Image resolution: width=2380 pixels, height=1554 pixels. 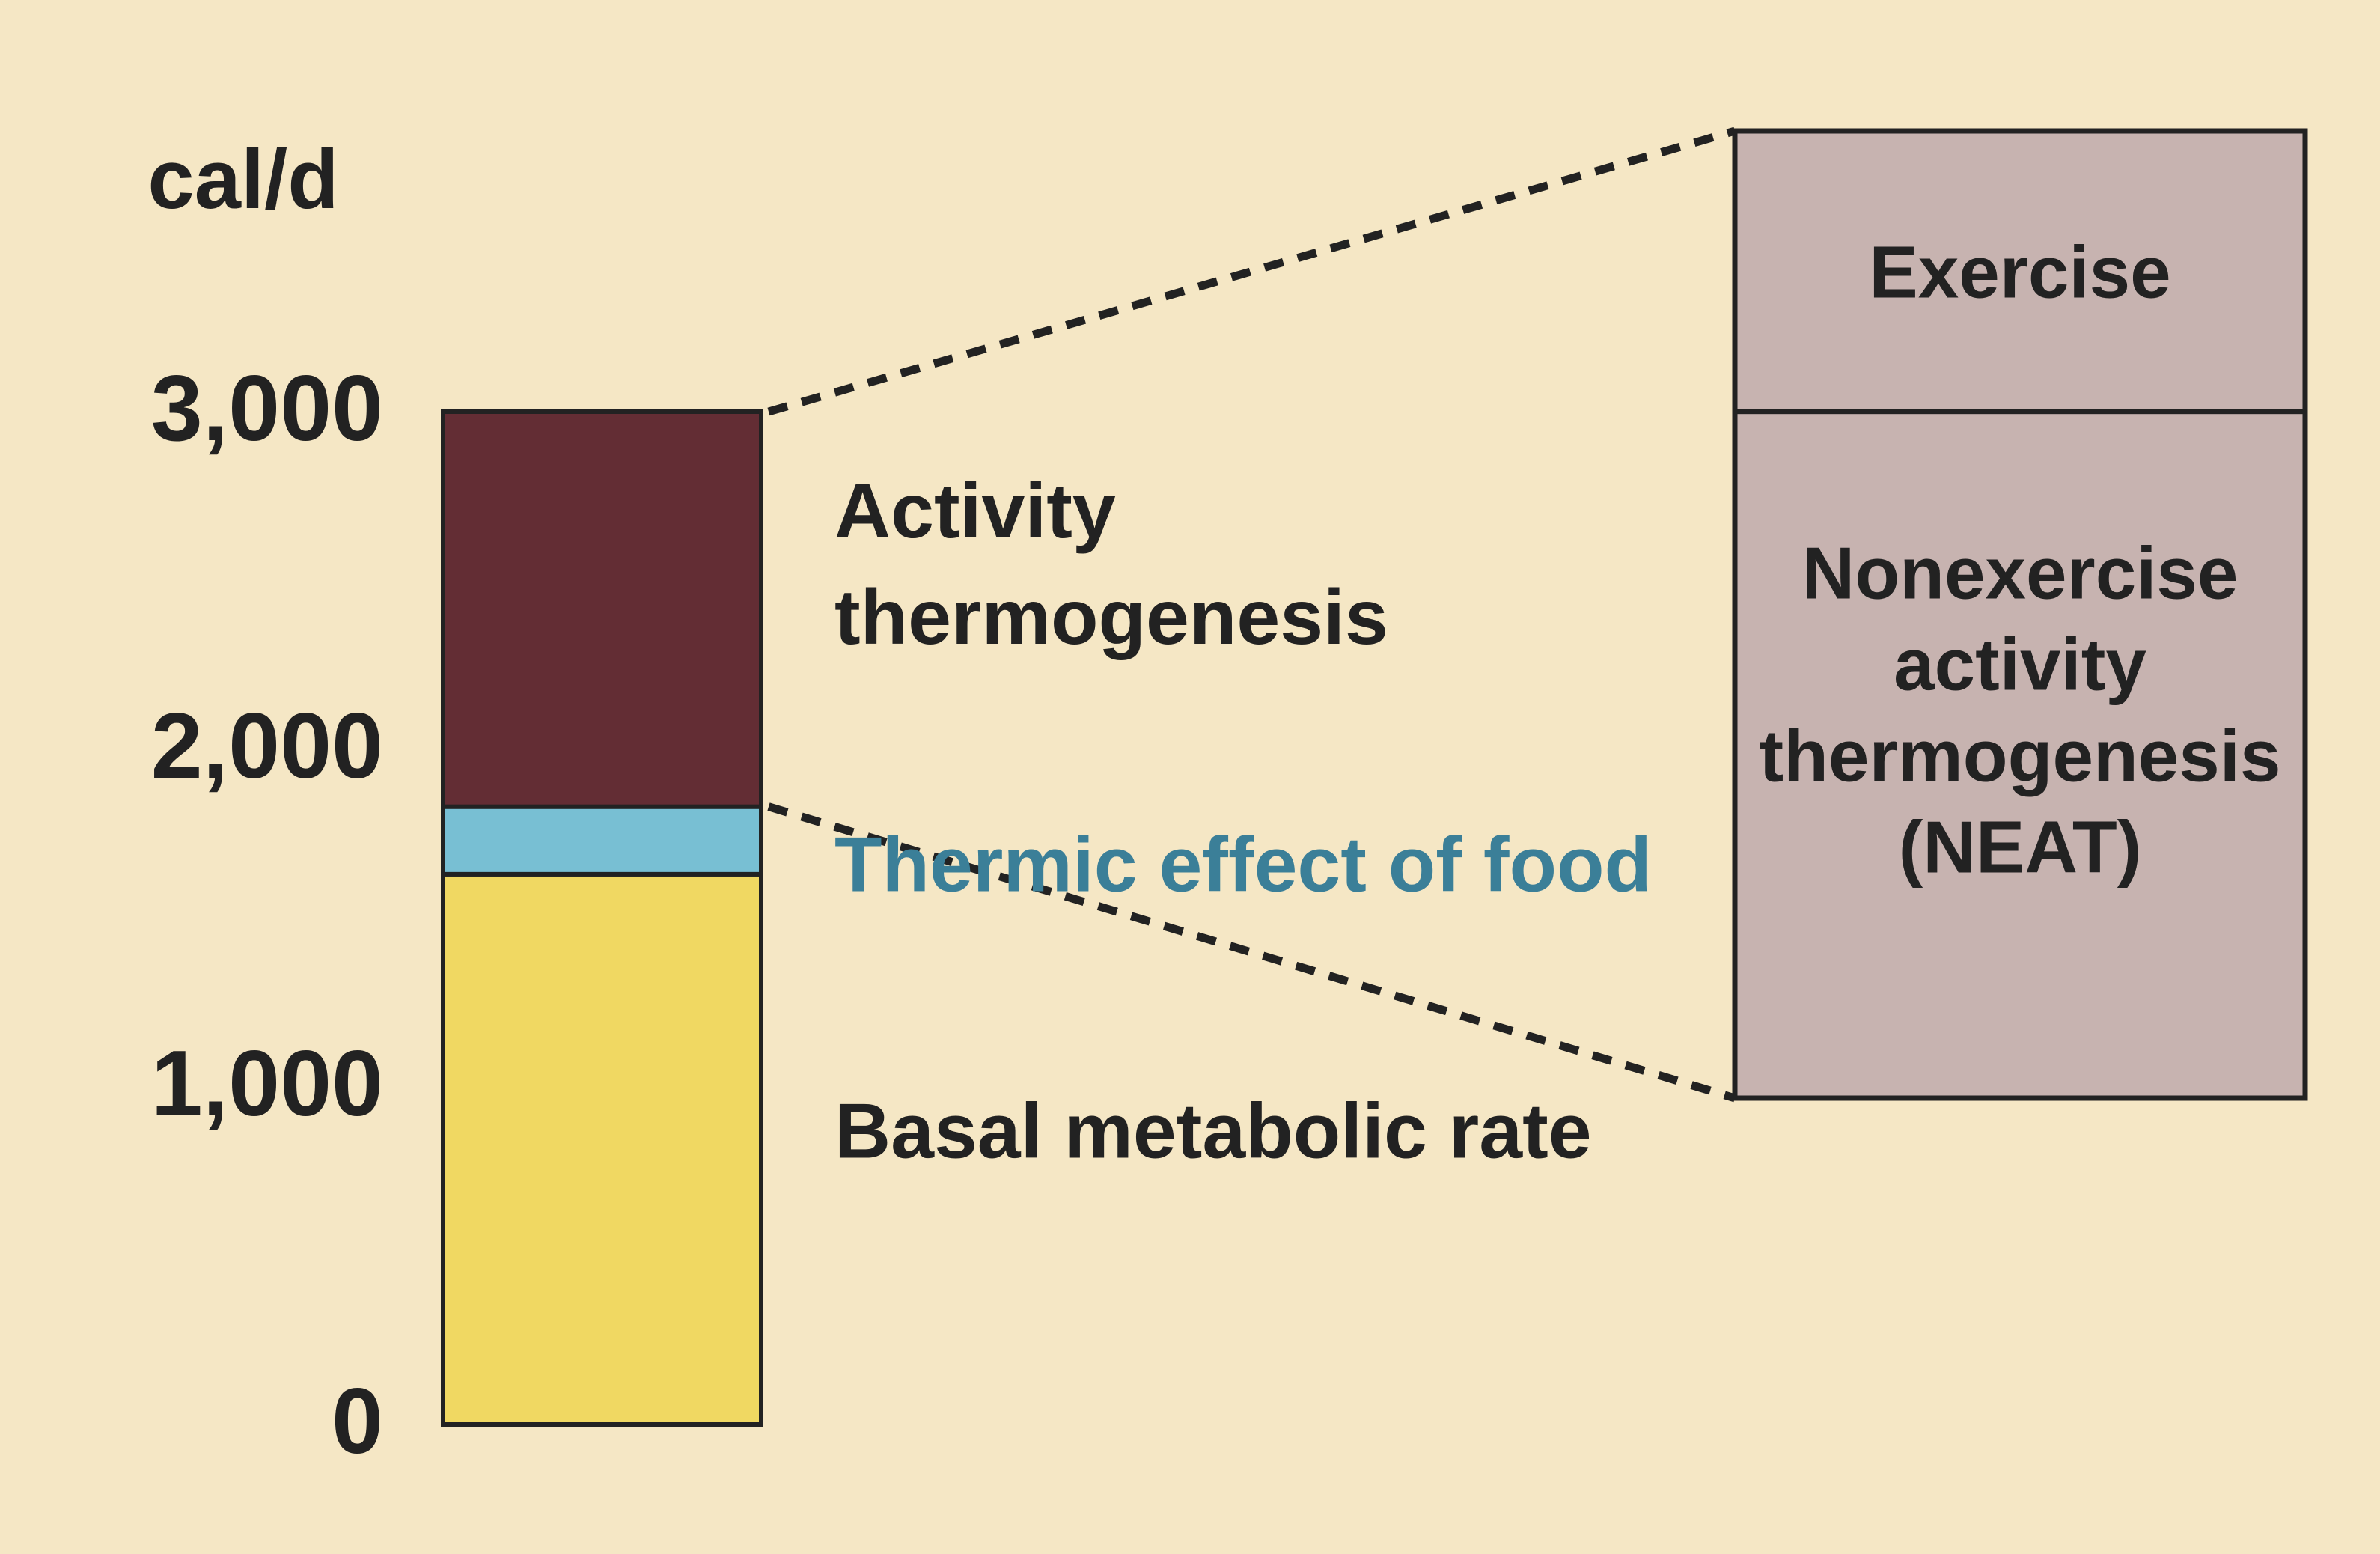 What do you see at coordinates (242, 179) in the screenshot?
I see `y-axis-label: cal/d` at bounding box center [242, 179].